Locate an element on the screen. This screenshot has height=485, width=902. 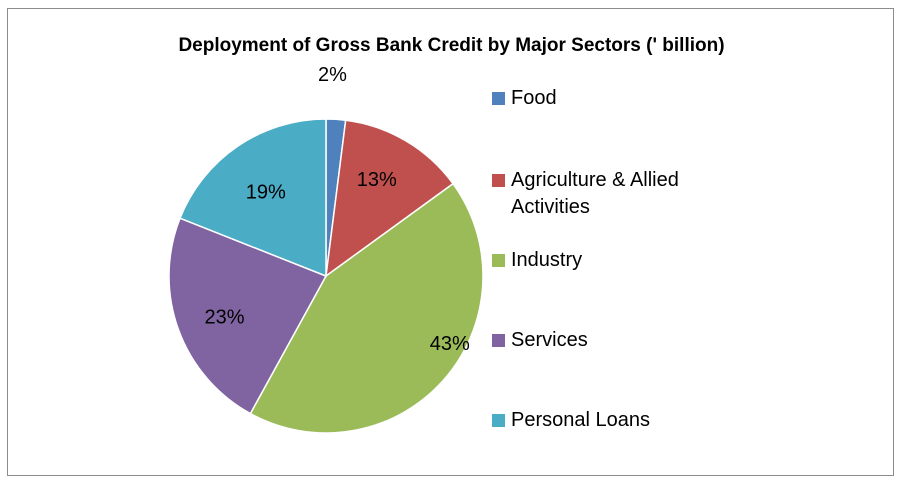
legend-swatch-personal-loans is located at coordinates (498, 420).